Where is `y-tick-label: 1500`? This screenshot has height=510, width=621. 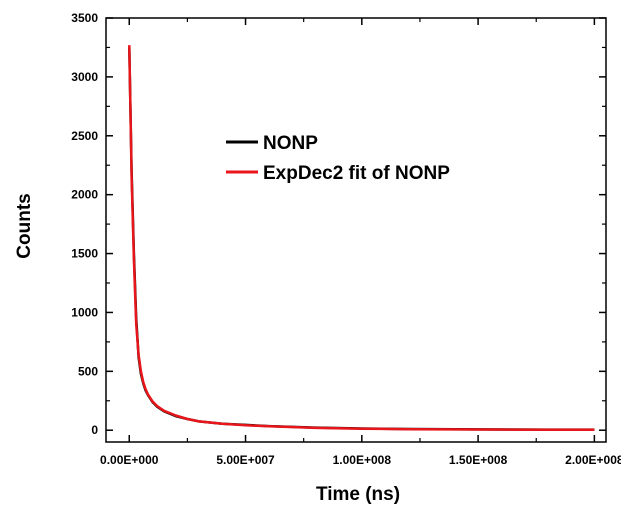 y-tick-label: 1500 is located at coordinates (84, 254).